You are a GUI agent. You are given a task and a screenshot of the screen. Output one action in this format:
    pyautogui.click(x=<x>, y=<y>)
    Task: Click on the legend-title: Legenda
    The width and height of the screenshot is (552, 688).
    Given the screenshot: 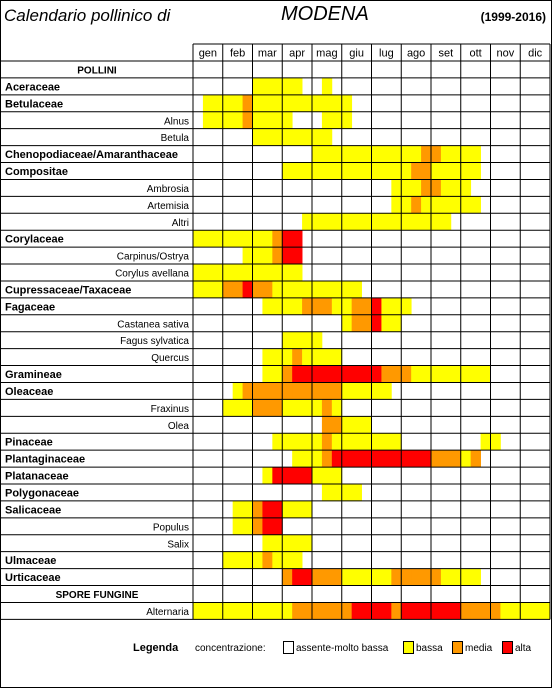 What is the action you would take?
    pyautogui.click(x=156, y=648)
    